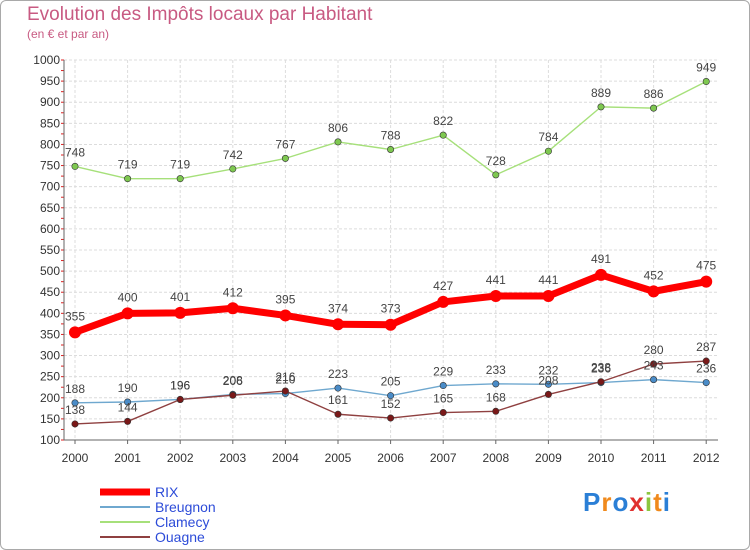 This screenshot has width=750, height=550. I want to click on y-tick-label: 950, so click(50, 81).